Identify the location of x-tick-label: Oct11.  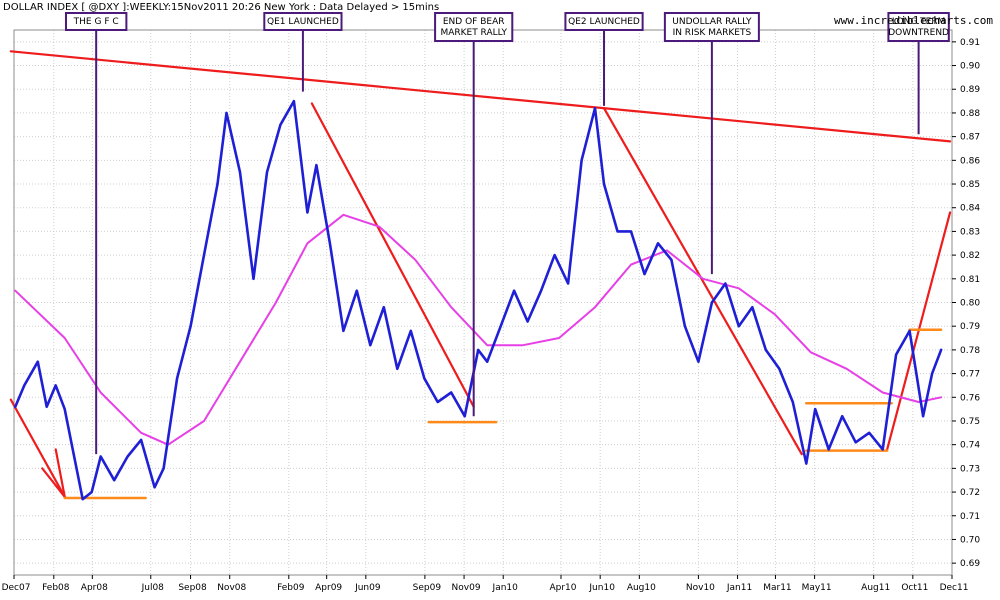
(914, 588).